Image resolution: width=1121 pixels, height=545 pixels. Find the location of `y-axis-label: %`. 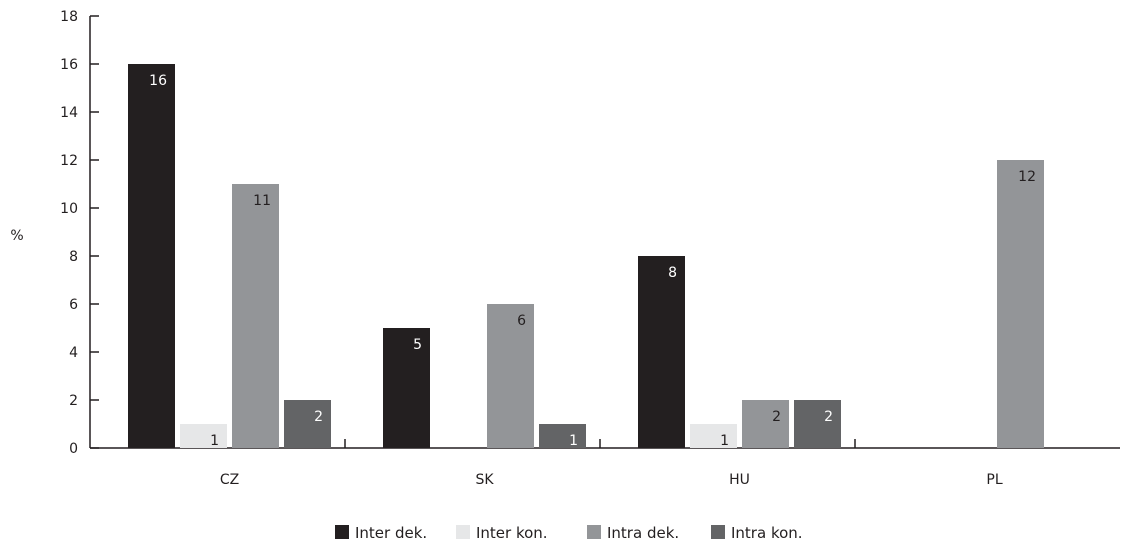

y-axis-label: % is located at coordinates (16, 236).